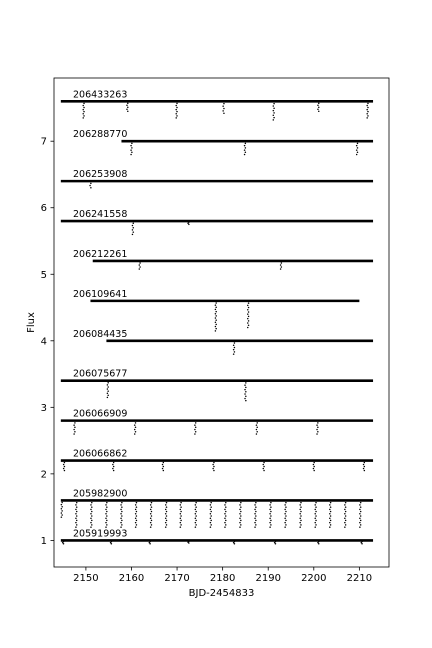 The width and height of the screenshot is (432, 648). Describe the element at coordinates (359, 578) in the screenshot. I see `x-tick-label: 2210` at that location.